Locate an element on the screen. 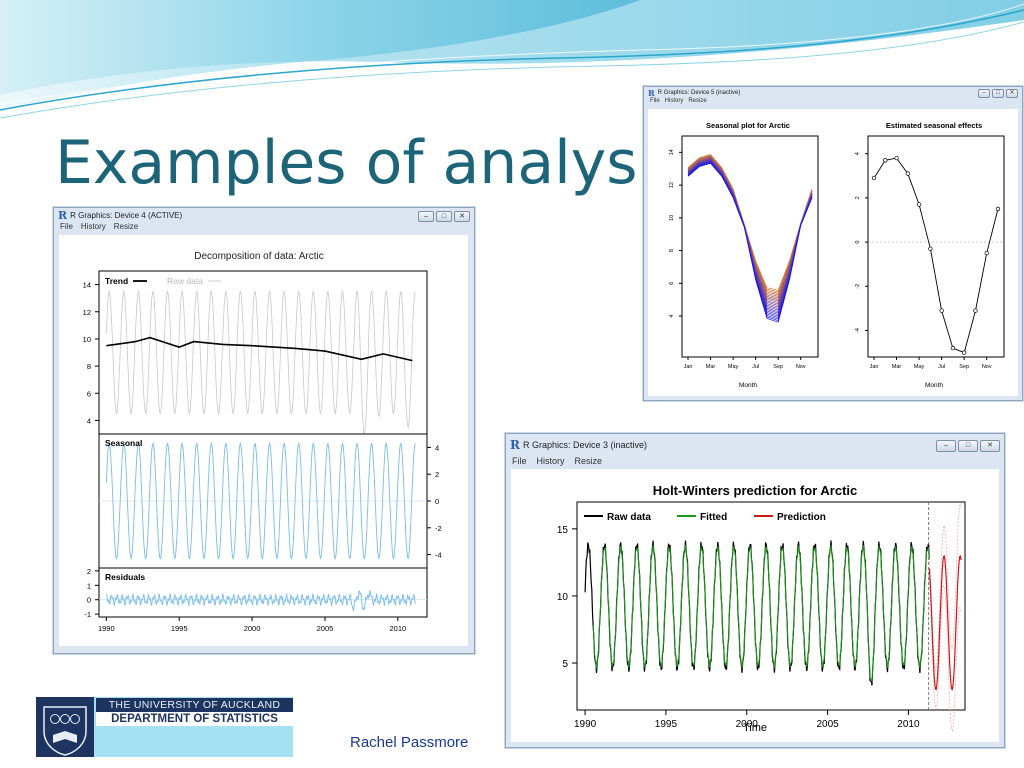 Image resolution: width=1024 pixels, height=768 pixels. window-title: R Graphics: Device 5 (inactive) is located at coordinates (699, 92).